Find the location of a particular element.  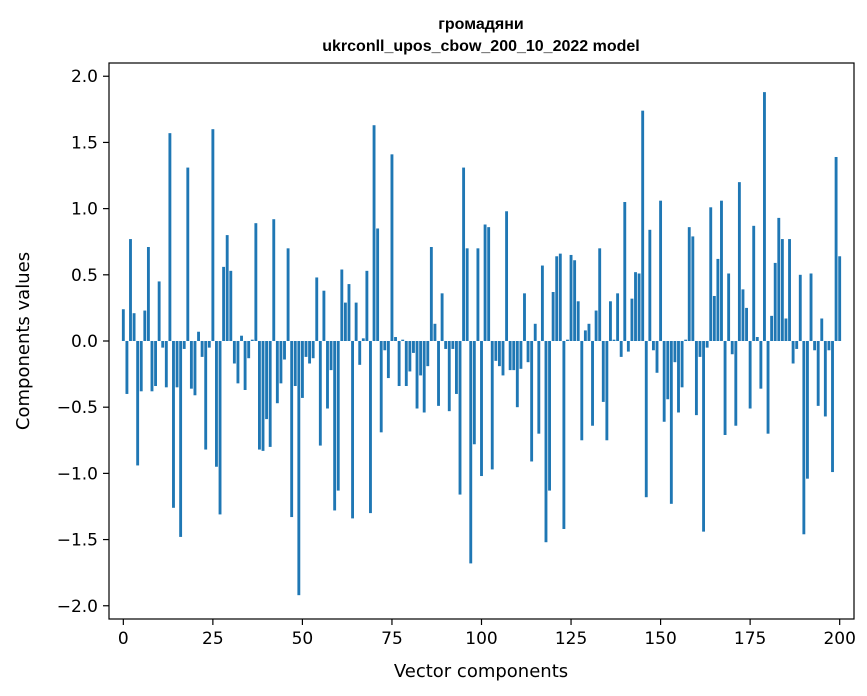

y-tick-label: 0.5 is located at coordinates (84, 276).